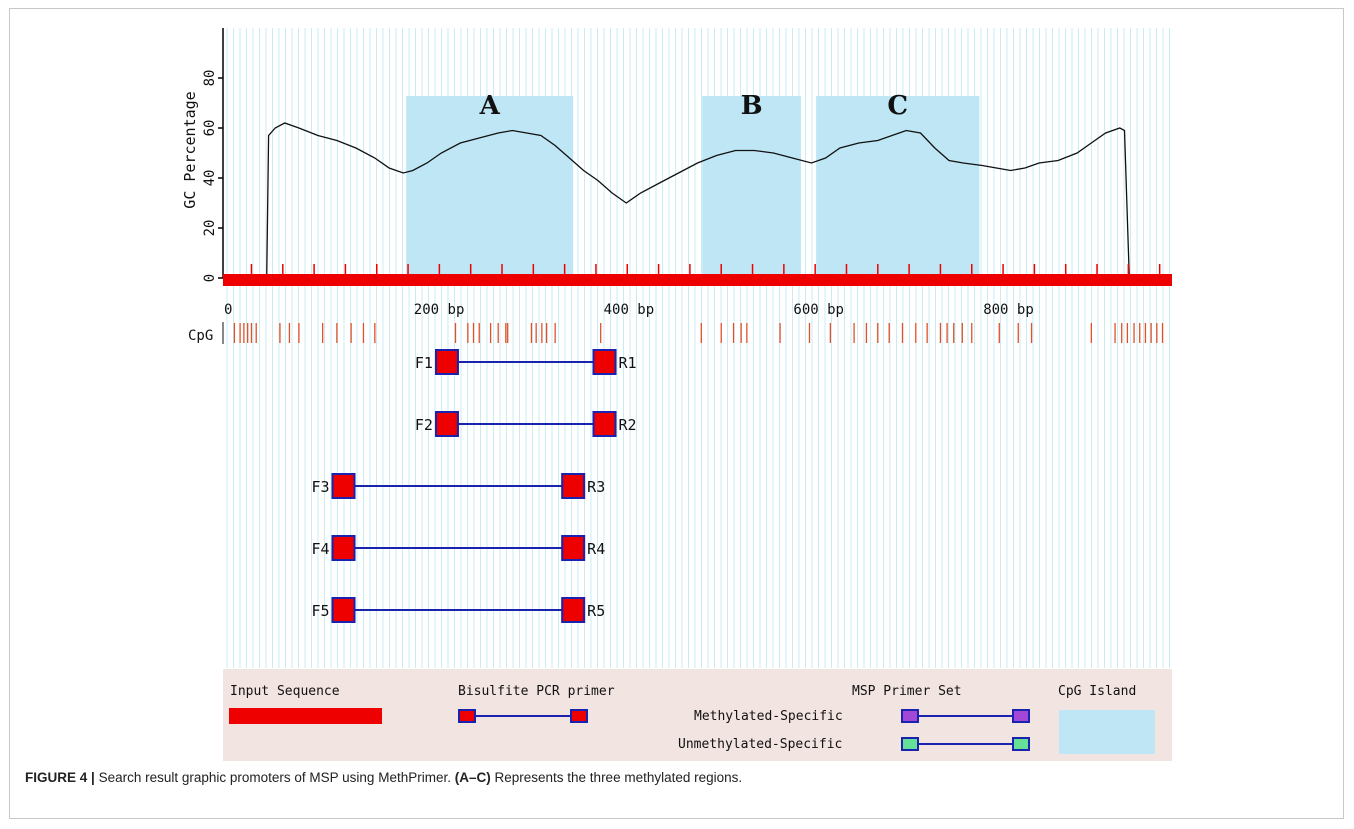  Describe the element at coordinates (467, 716) in the screenshot. I see `legend-bisulfite-left-box` at that location.